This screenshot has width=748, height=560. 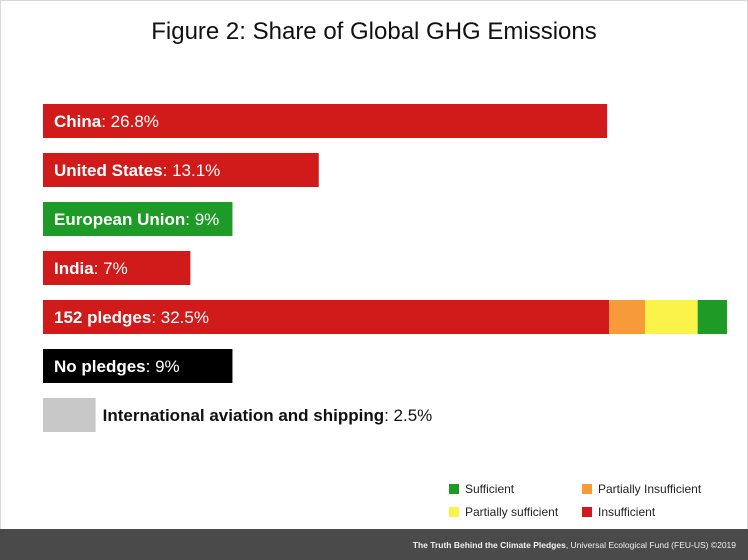 I want to click on bar-group-5: No pledges: 9%, so click(x=138, y=366).